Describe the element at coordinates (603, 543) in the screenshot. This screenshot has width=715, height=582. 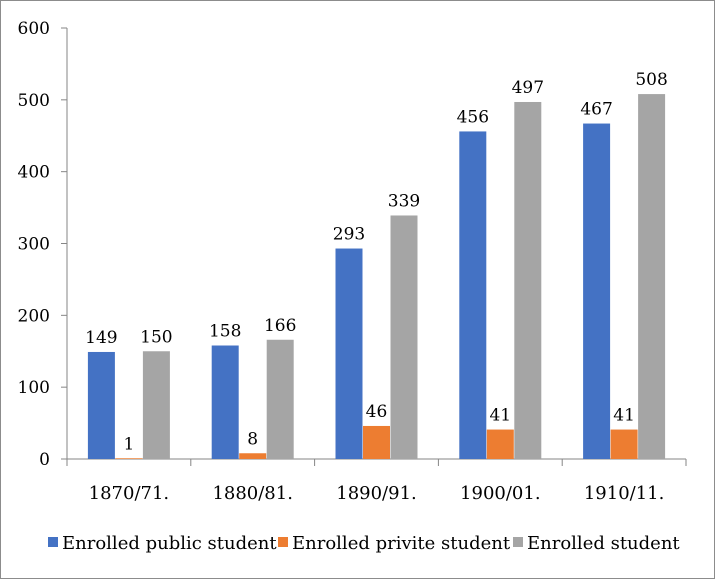
I see `legend-label: Enrolled student` at that location.